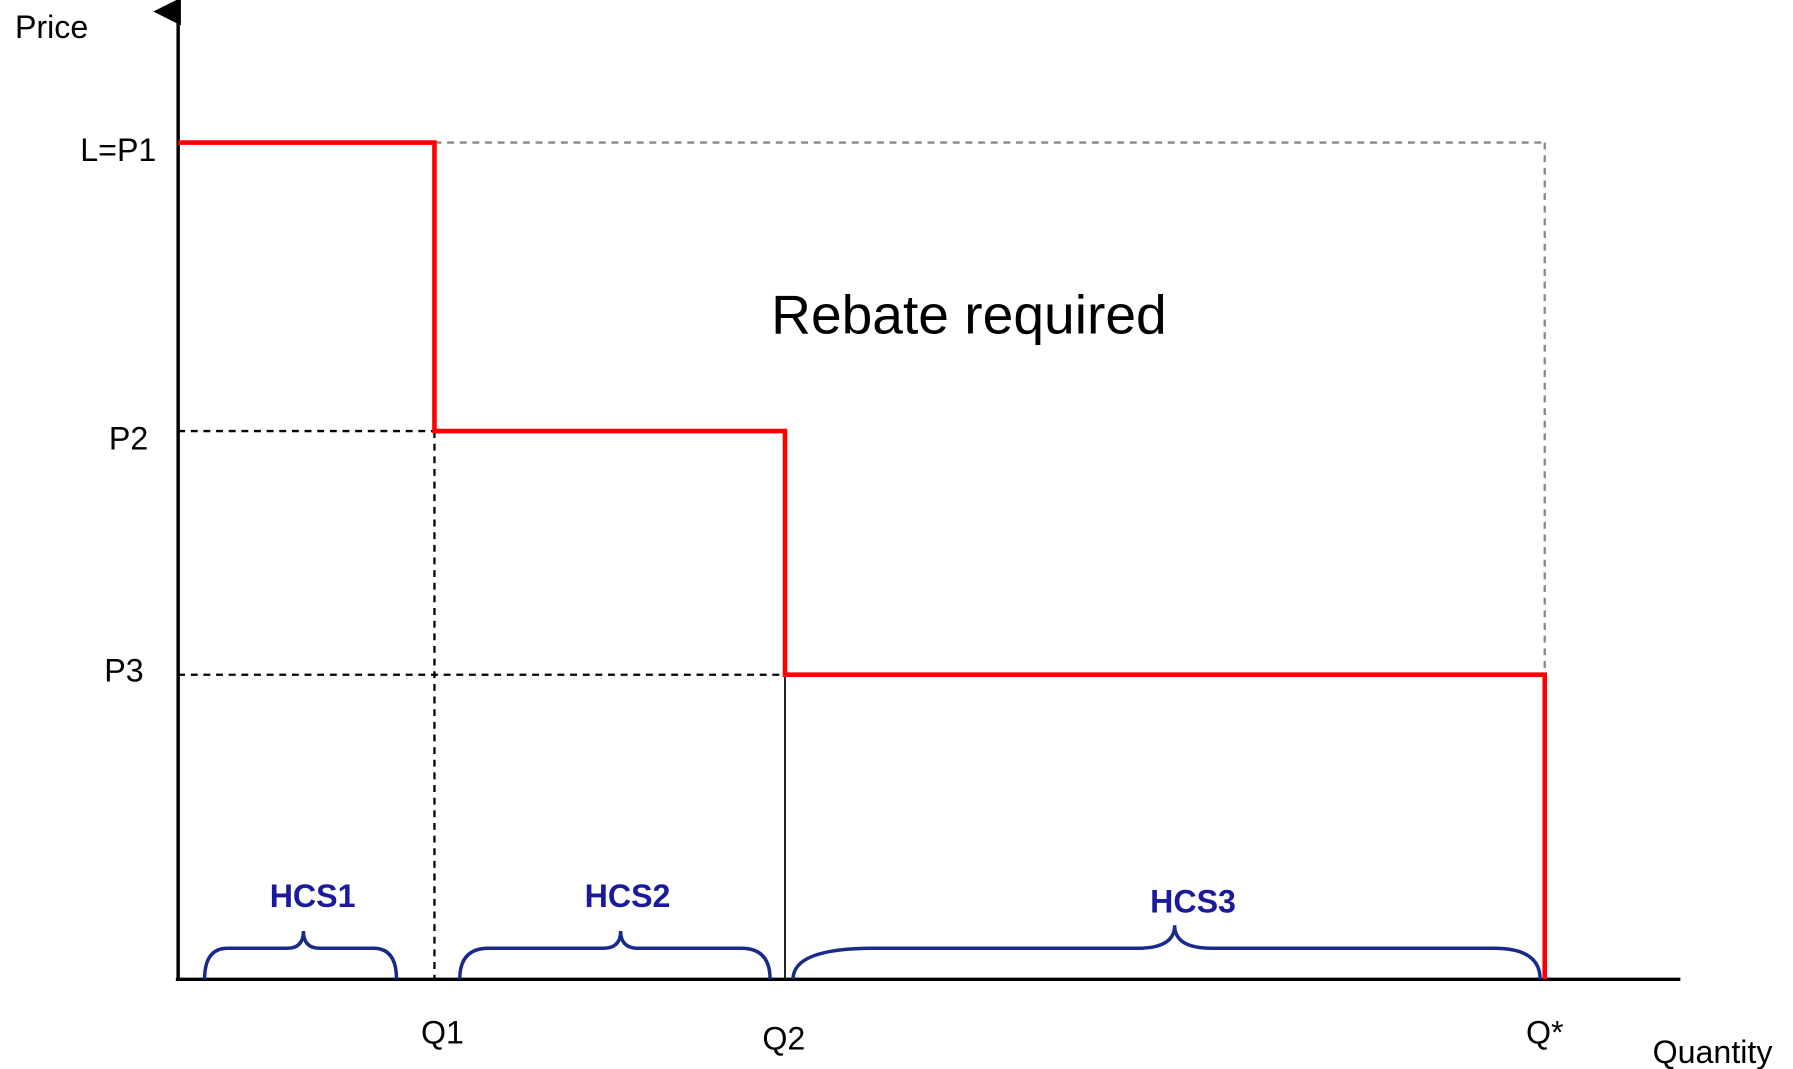 This screenshot has height=1069, width=1793. I want to click on quantity-label: Q1, so click(442, 1033).